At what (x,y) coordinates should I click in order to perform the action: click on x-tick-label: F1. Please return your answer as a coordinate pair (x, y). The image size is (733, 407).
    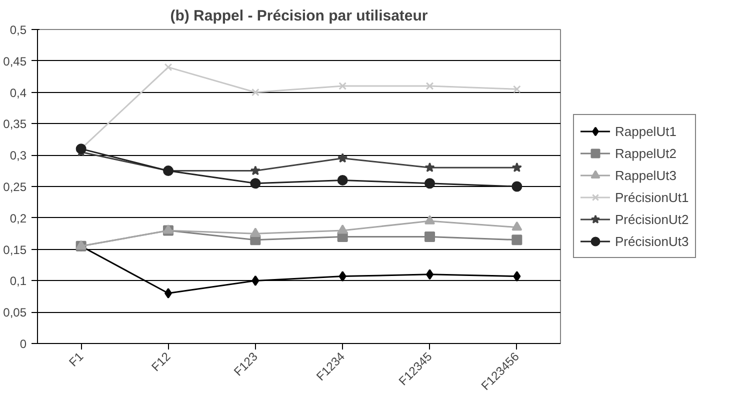
    Looking at the image, I should click on (76, 359).